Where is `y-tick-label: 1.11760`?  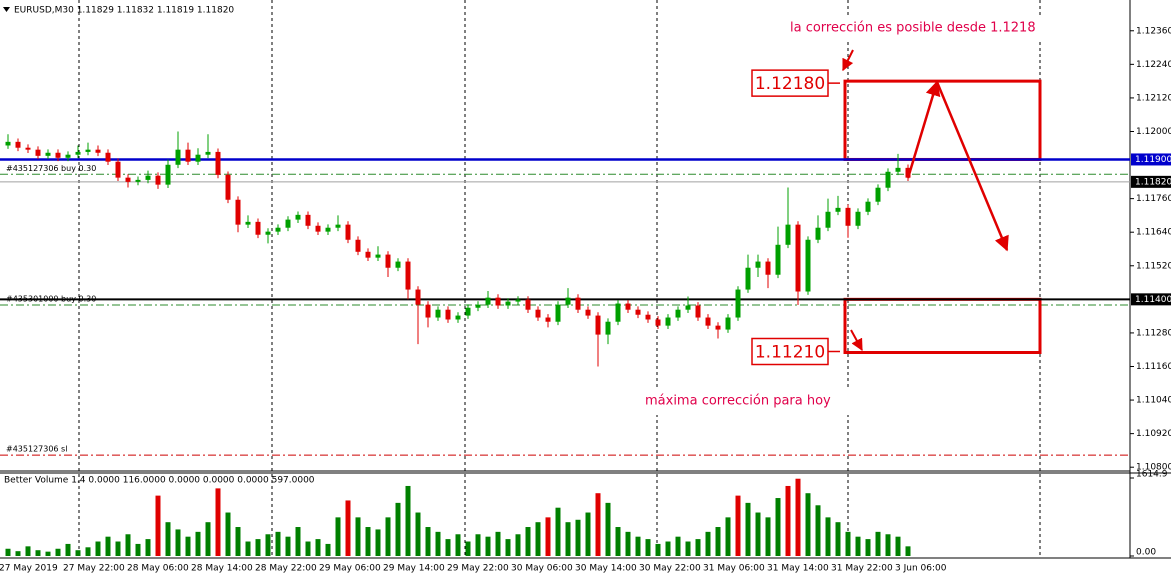
y-tick-label: 1.11760 is located at coordinates (1153, 199).